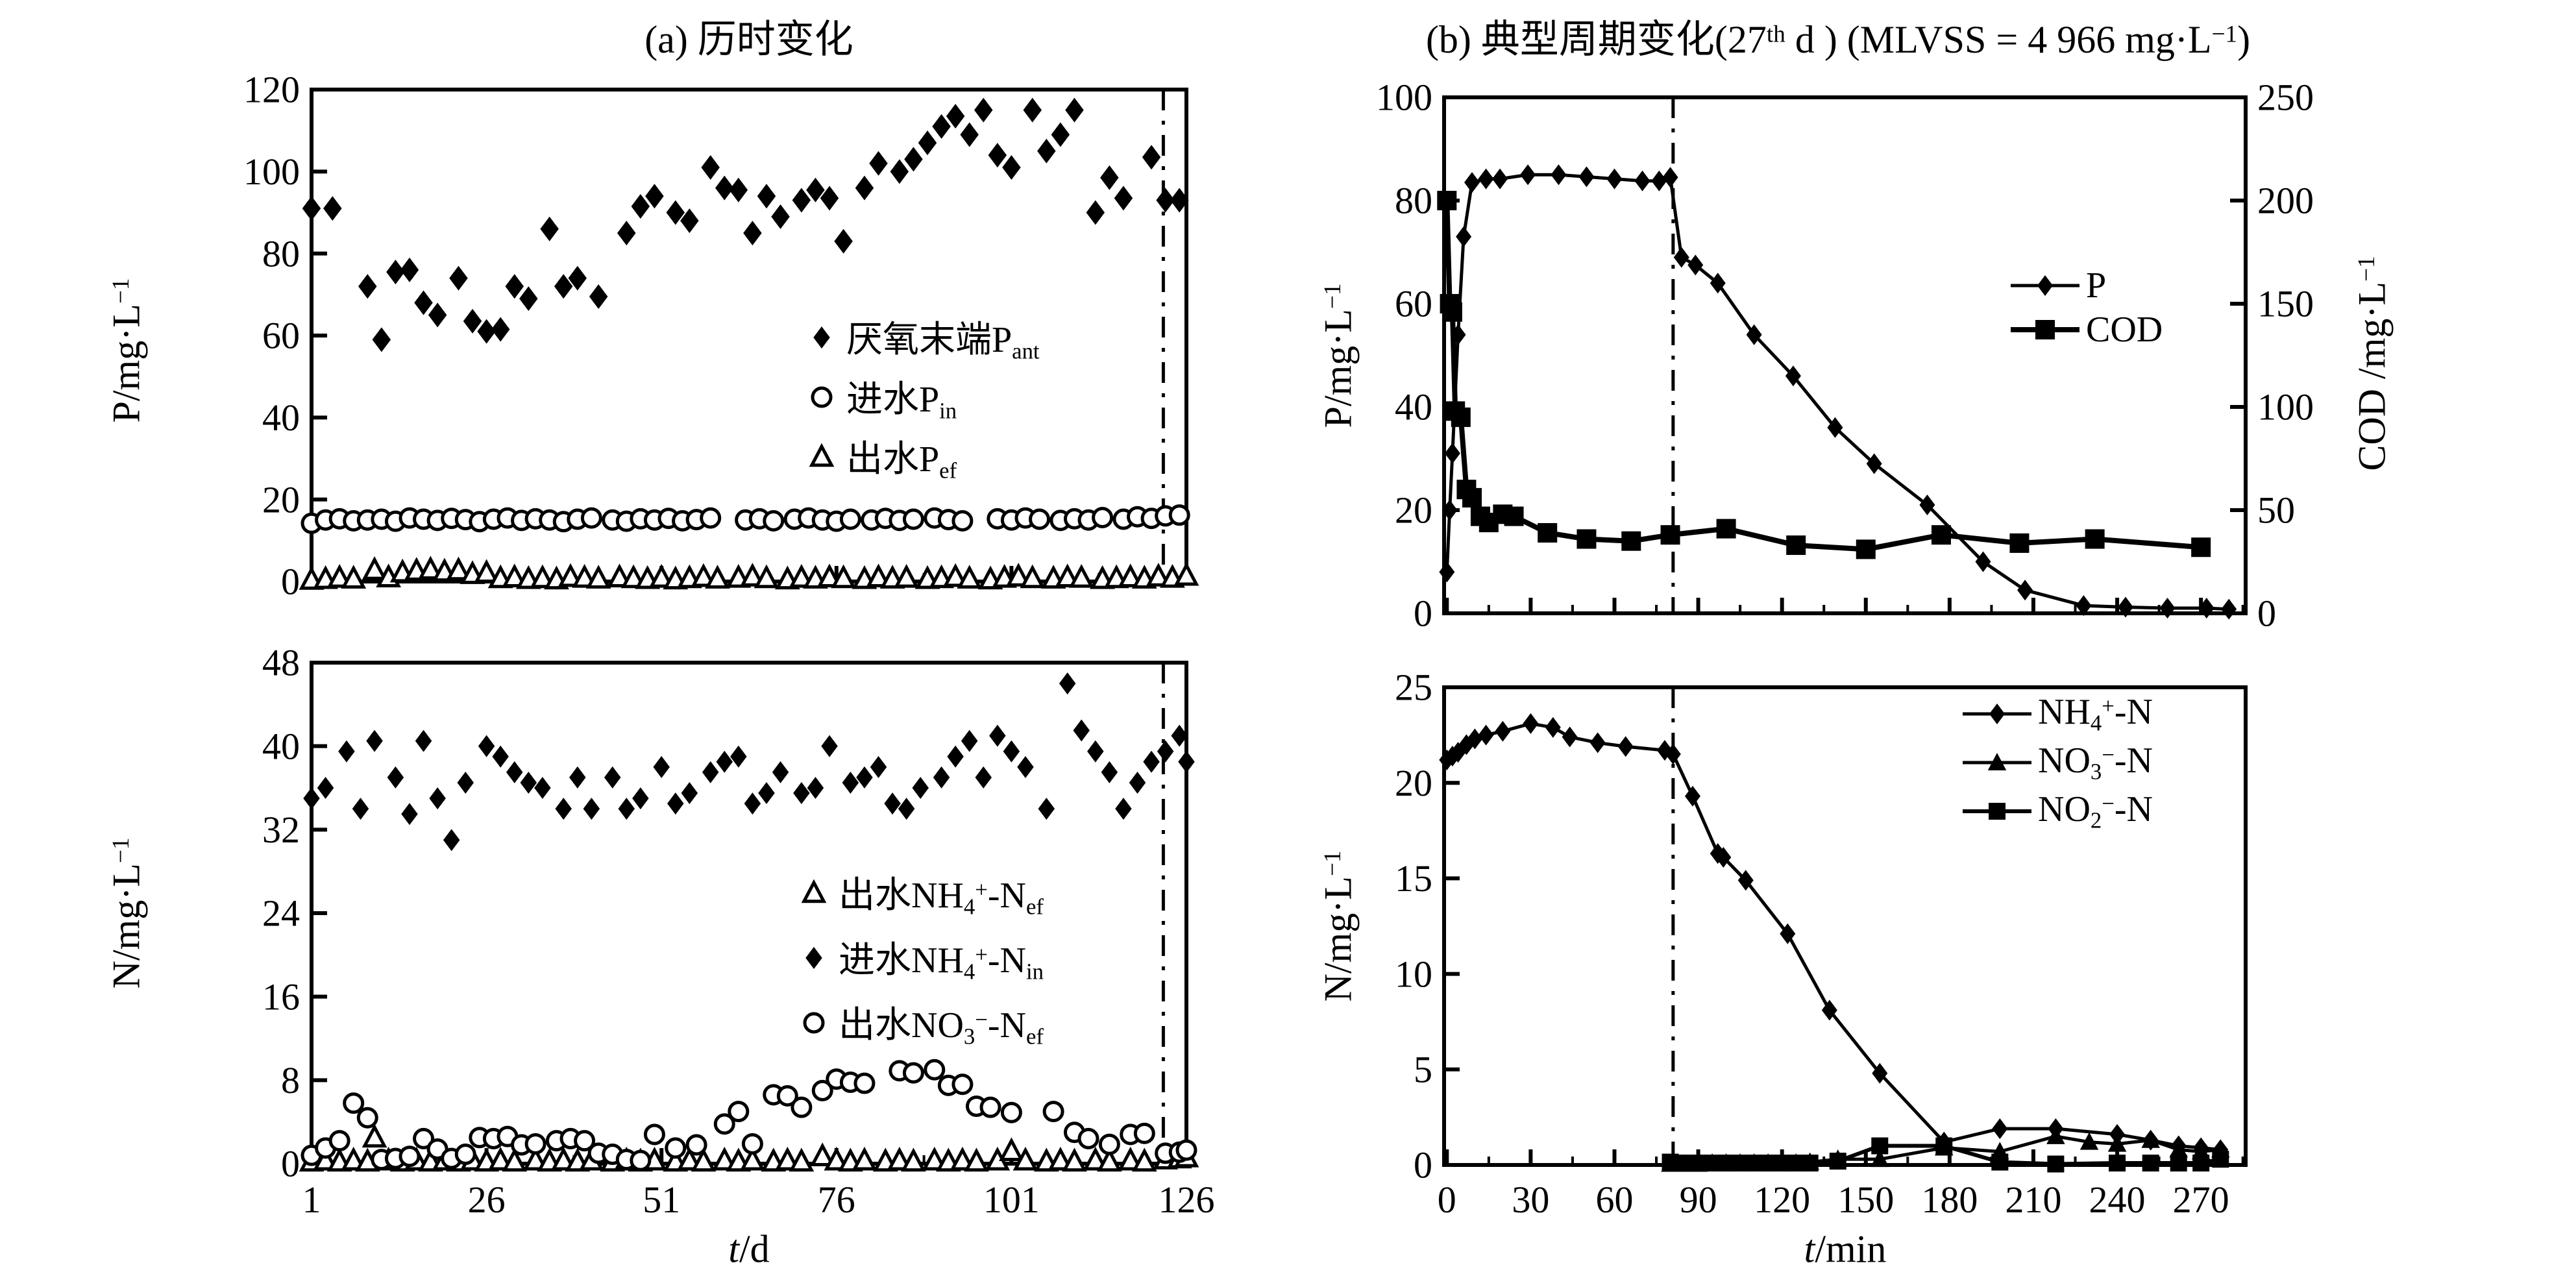  I want to click on chart-b1-series-COD, so click(1824, 375).